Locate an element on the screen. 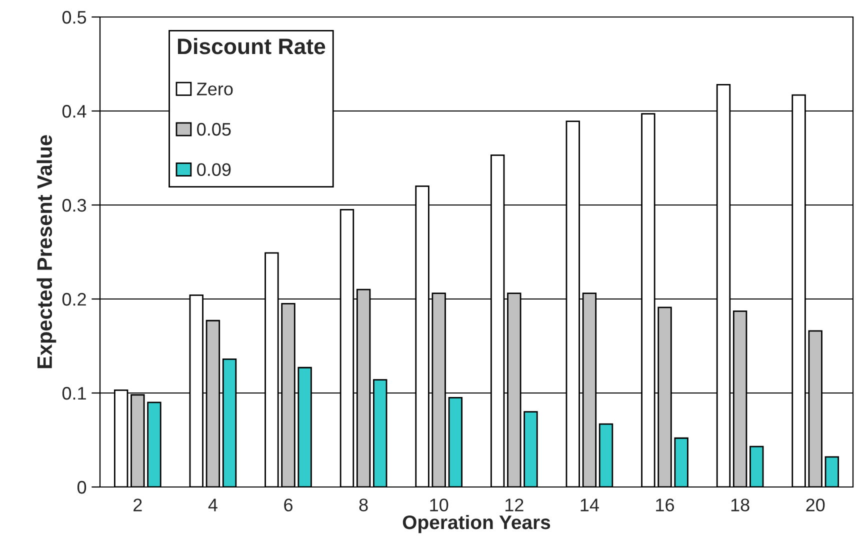  x-tick-label: 6 is located at coordinates (288, 505).